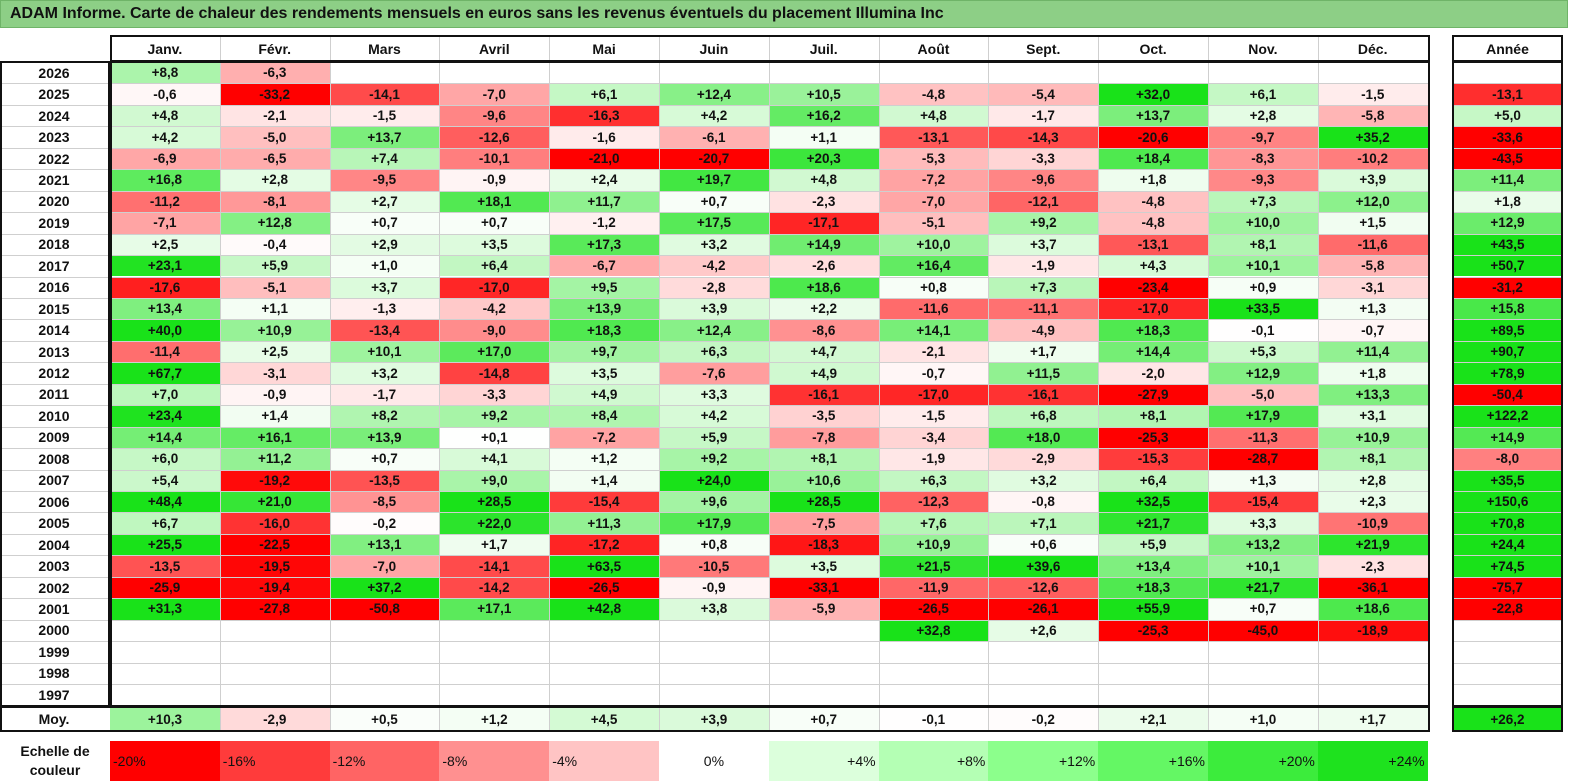 This screenshot has height=783, width=1570. Describe the element at coordinates (384, 609) in the screenshot. I see `heatmap-cell: -50,8` at that location.